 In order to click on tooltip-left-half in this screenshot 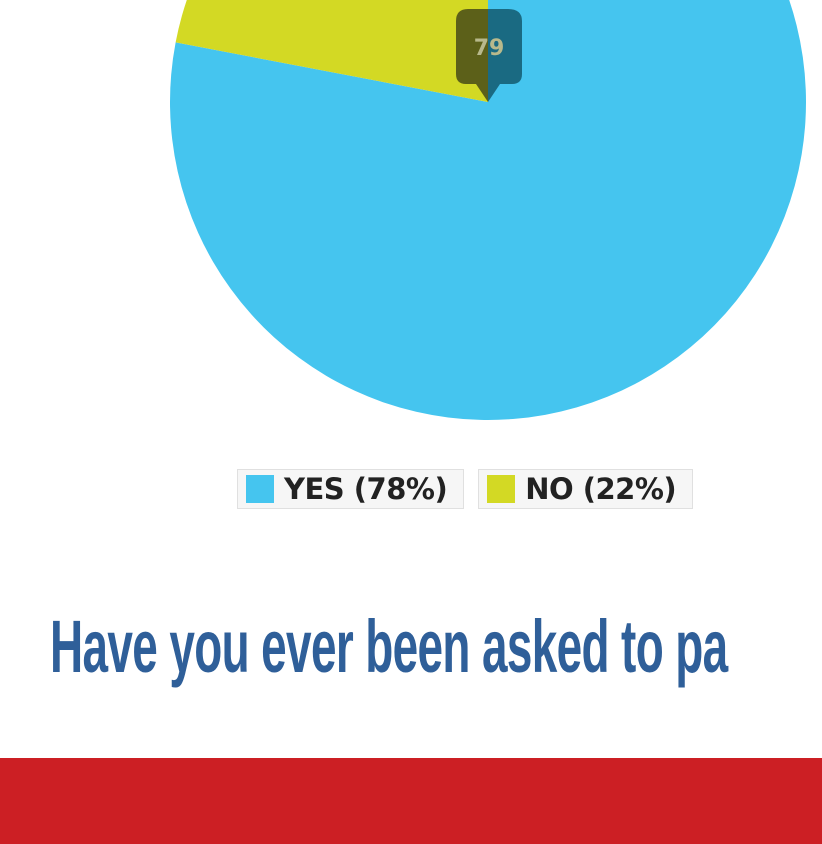, I will do `click(472, 55)`.